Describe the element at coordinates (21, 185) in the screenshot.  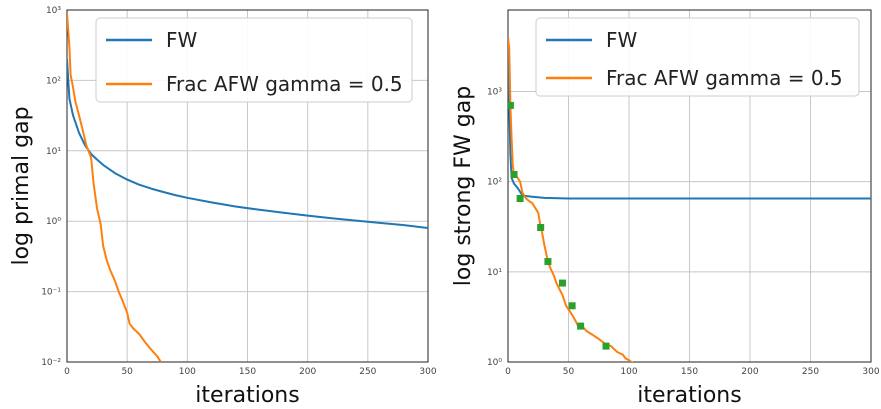
I see `y-axis-label: log primal gap` at that location.